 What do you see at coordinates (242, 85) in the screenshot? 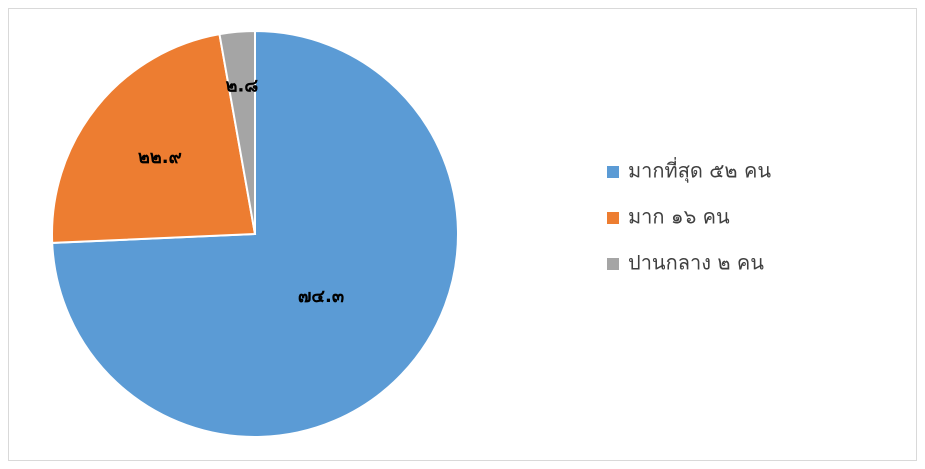
I see `data-label: ๒.๘` at bounding box center [242, 85].